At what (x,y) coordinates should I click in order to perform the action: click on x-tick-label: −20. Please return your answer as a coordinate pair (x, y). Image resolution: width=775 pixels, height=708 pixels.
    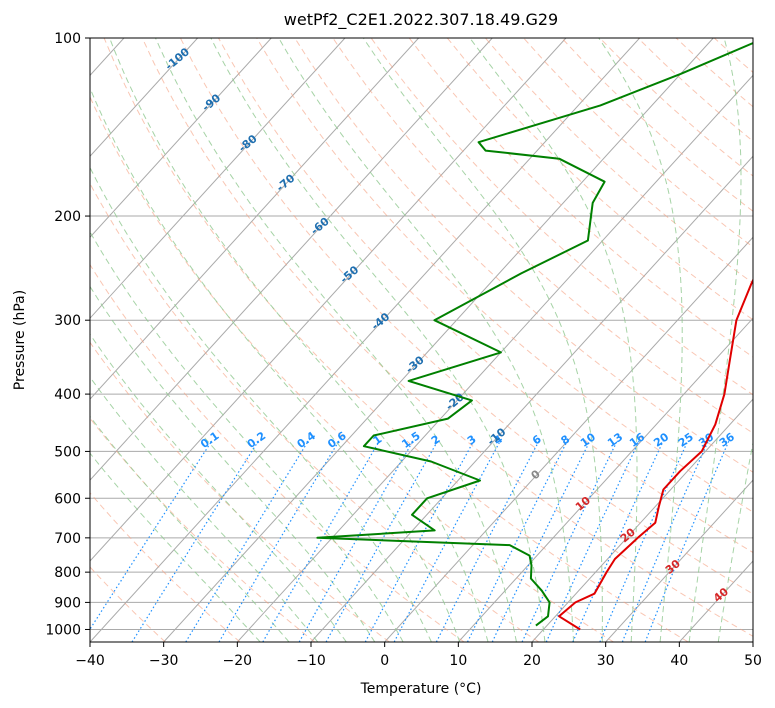
    Looking at the image, I should click on (238, 661).